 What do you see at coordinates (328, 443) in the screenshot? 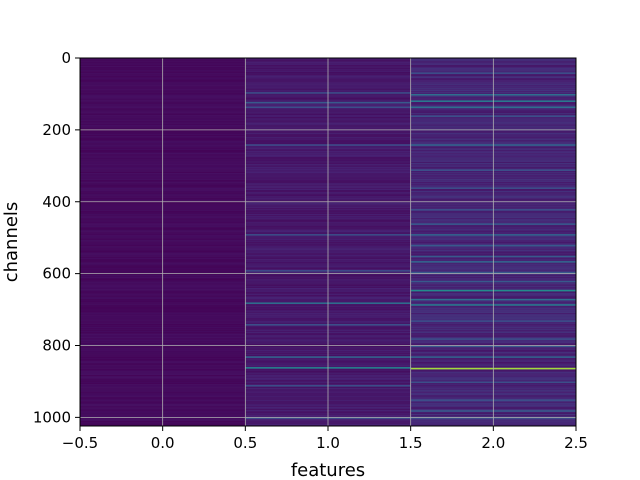
I see `x-tick-label: 1.0` at bounding box center [328, 443].